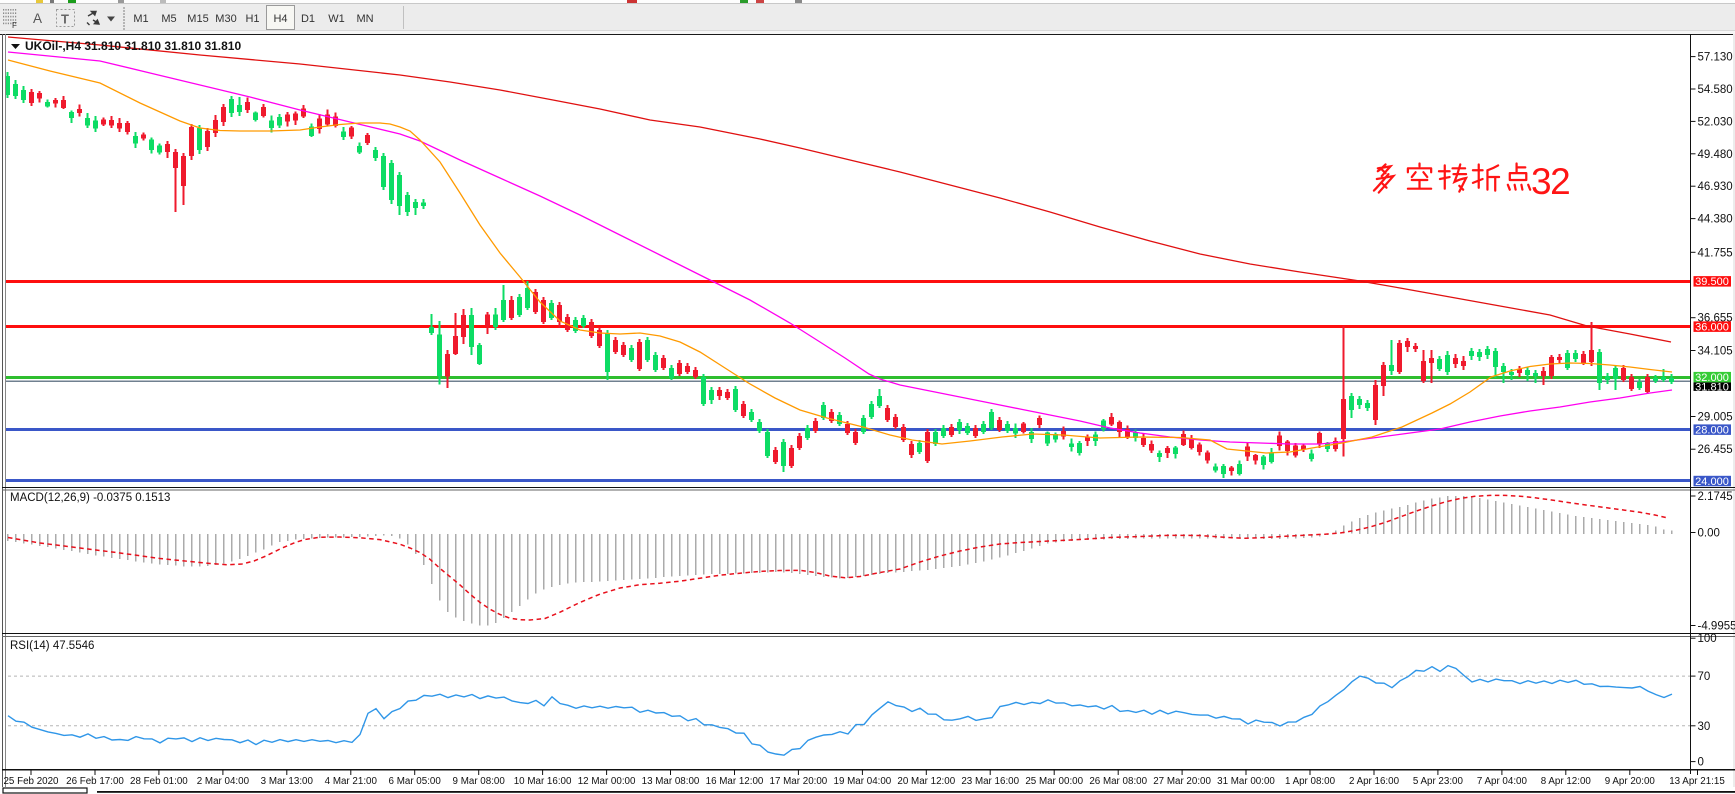 This screenshot has height=794, width=1735. What do you see at coordinates (1701, 763) in the screenshot?
I see `svg-text: 0` at bounding box center [1701, 763].